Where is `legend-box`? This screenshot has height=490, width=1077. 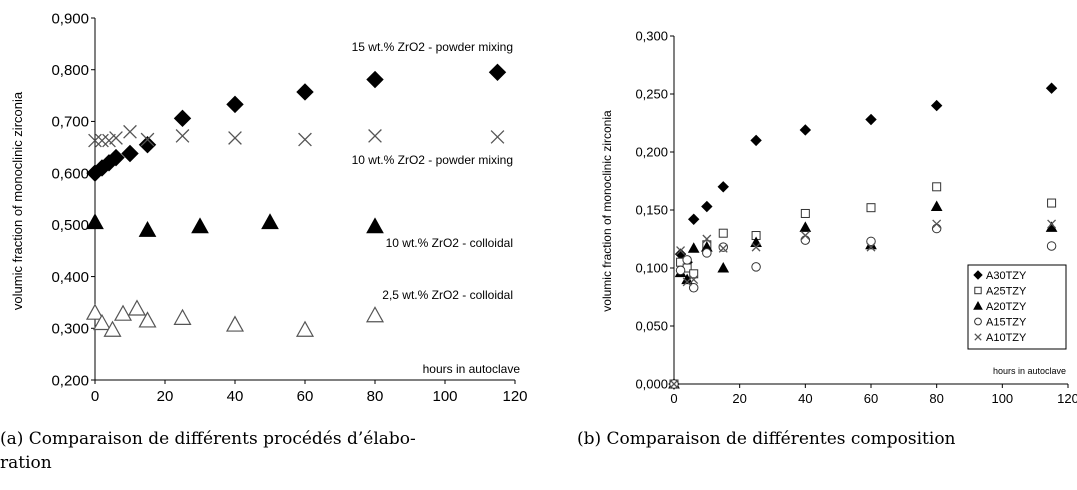 legend-box is located at coordinates (1017, 307).